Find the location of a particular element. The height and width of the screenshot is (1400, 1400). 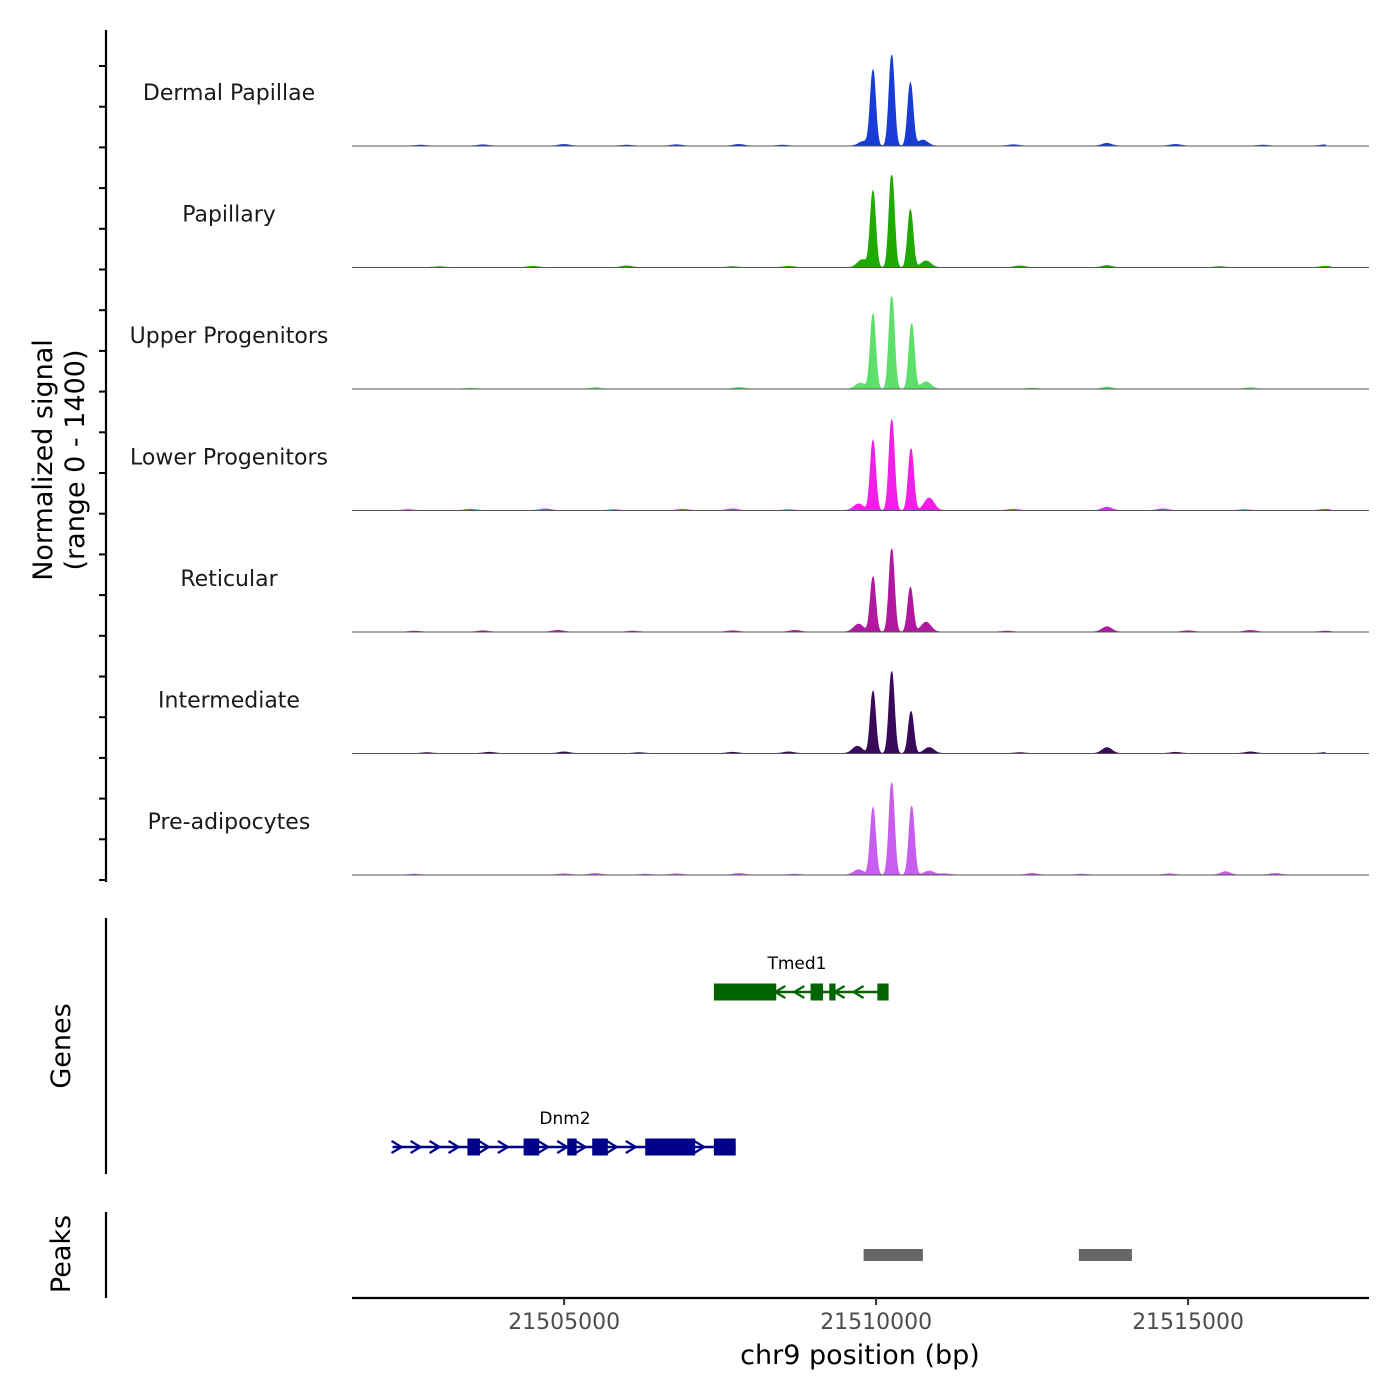

track-upper-progenitors: Upper Progenitors is located at coordinates (749, 343).